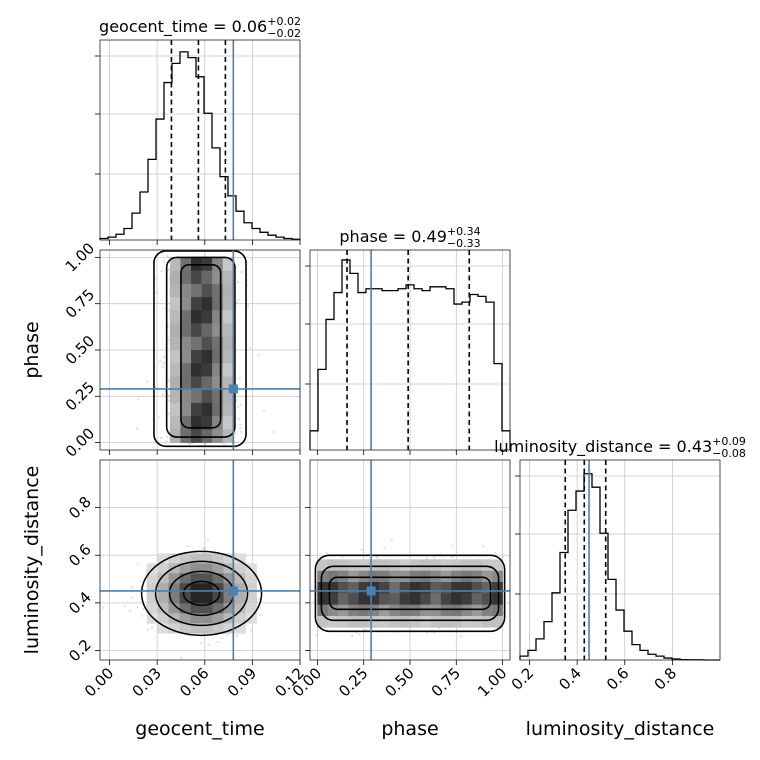 The height and width of the screenshot is (760, 760). I want to click on x-tick-label: 0.25, so click(353, 682).